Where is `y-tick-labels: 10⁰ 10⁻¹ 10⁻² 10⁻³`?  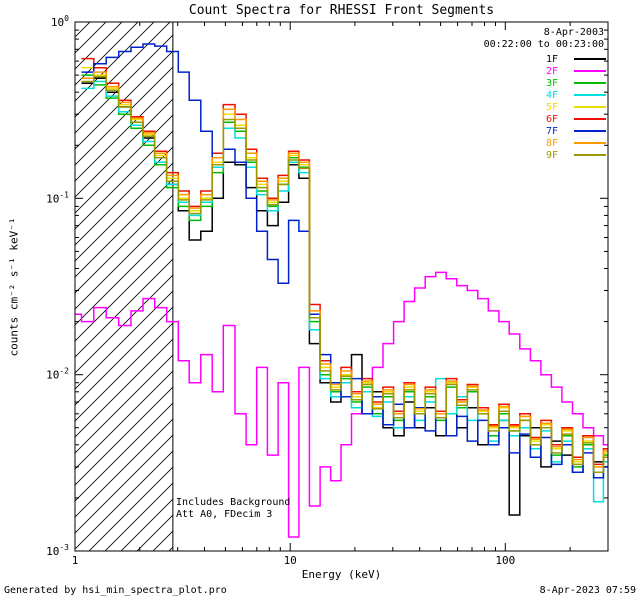 y-tick-labels: 10⁰ 10⁻¹ 10⁻² 10⁻³ is located at coordinates (57, 286).